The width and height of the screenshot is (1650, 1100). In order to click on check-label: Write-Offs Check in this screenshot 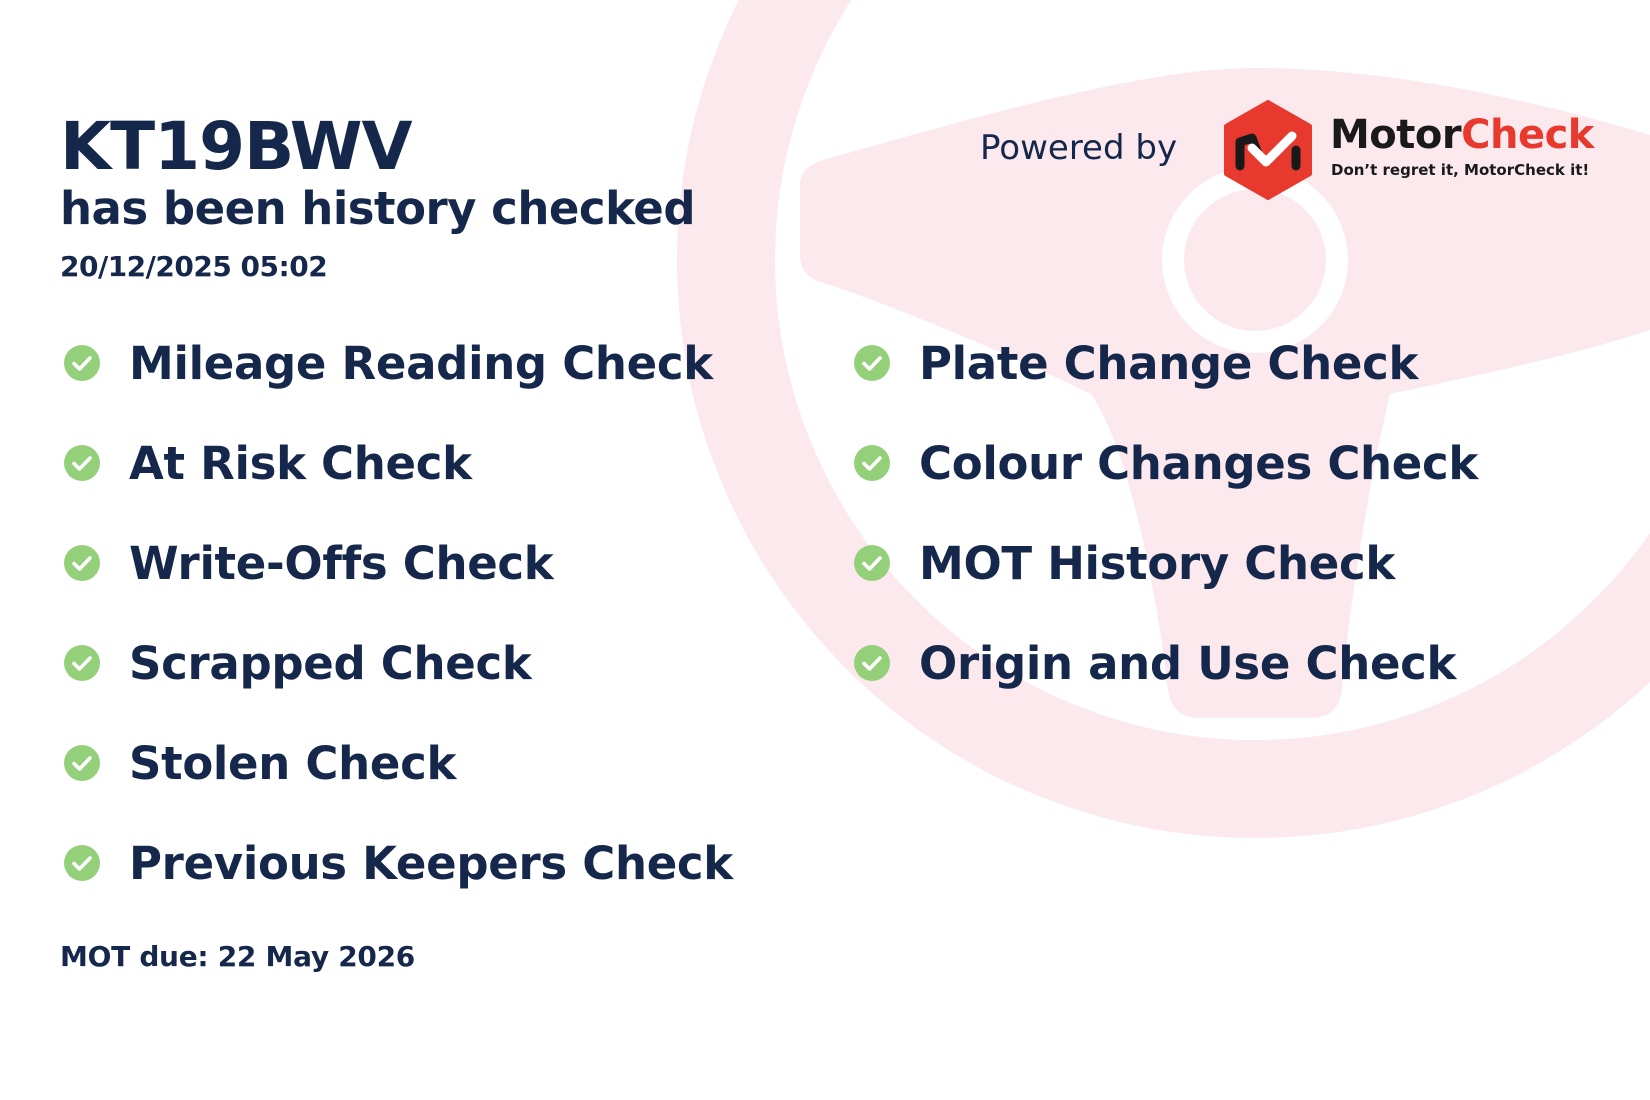, I will do `click(341, 563)`.